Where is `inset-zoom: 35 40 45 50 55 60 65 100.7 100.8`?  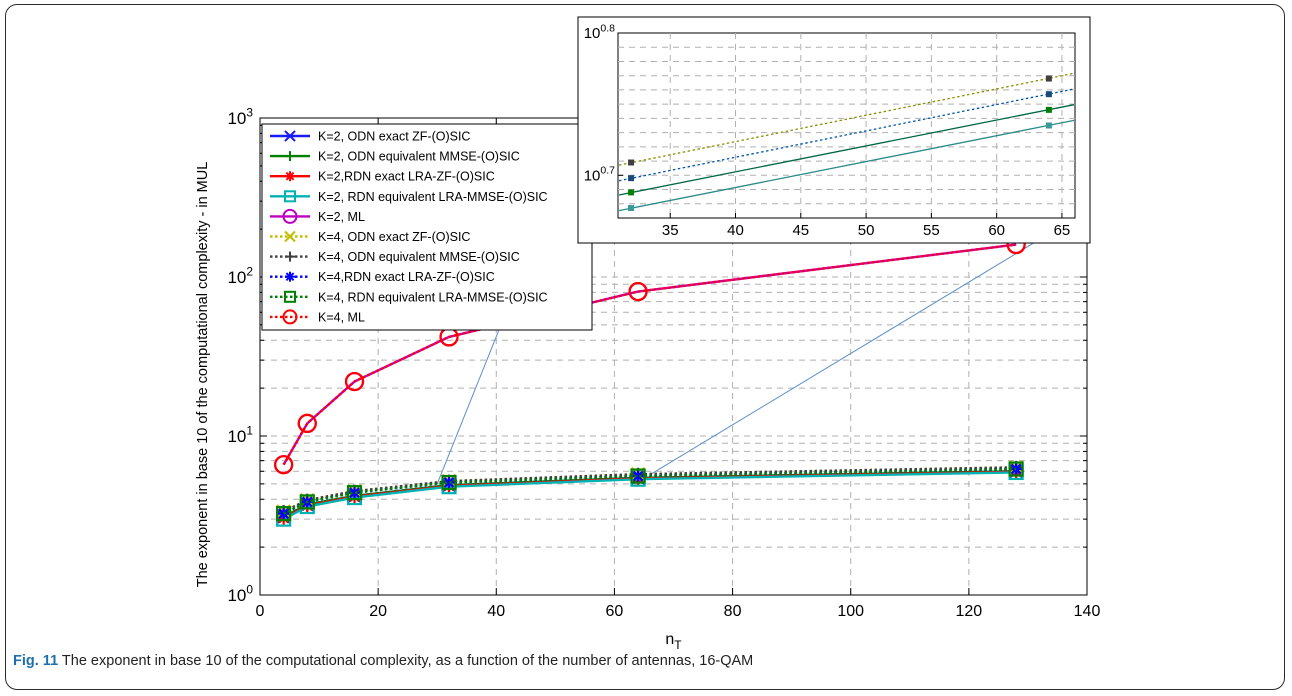 inset-zoom: 35 40 45 50 55 60 65 100.7 100.8 is located at coordinates (834, 130).